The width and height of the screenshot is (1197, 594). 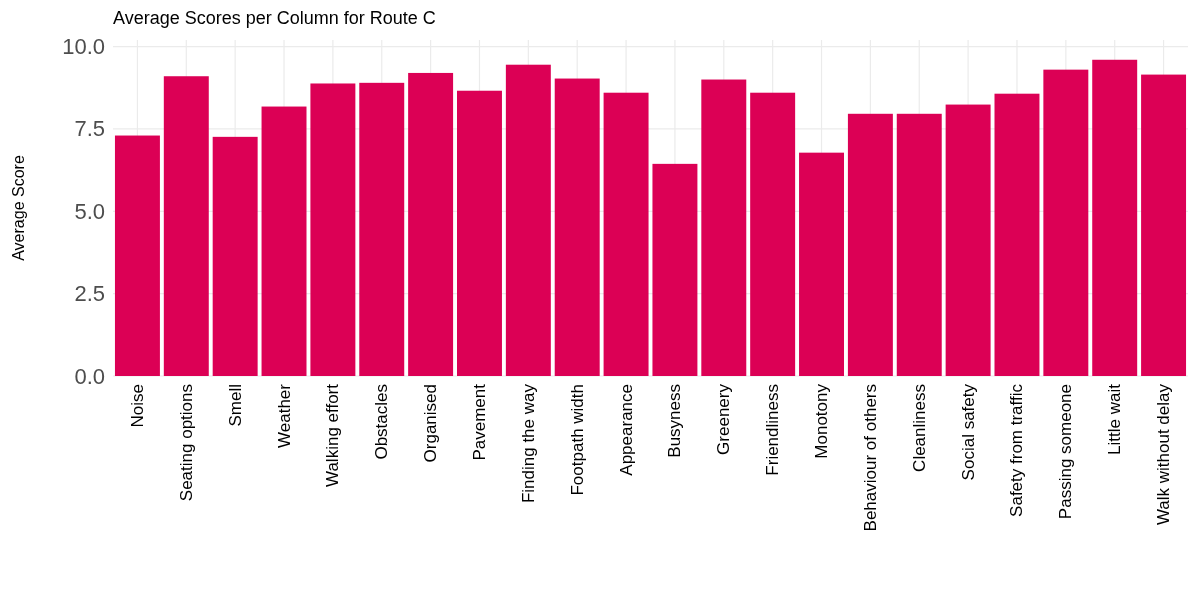 What do you see at coordinates (89, 294) in the screenshot?
I see `y-tick-label: 2.5` at bounding box center [89, 294].